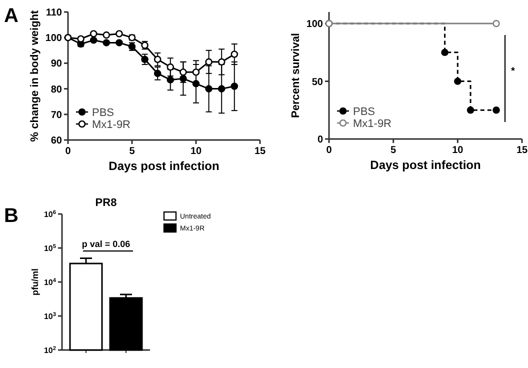 The image size is (528, 368). Describe the element at coordinates (50, 248) in the screenshot. I see `y-tick-label: 10$^{5}$` at that location.